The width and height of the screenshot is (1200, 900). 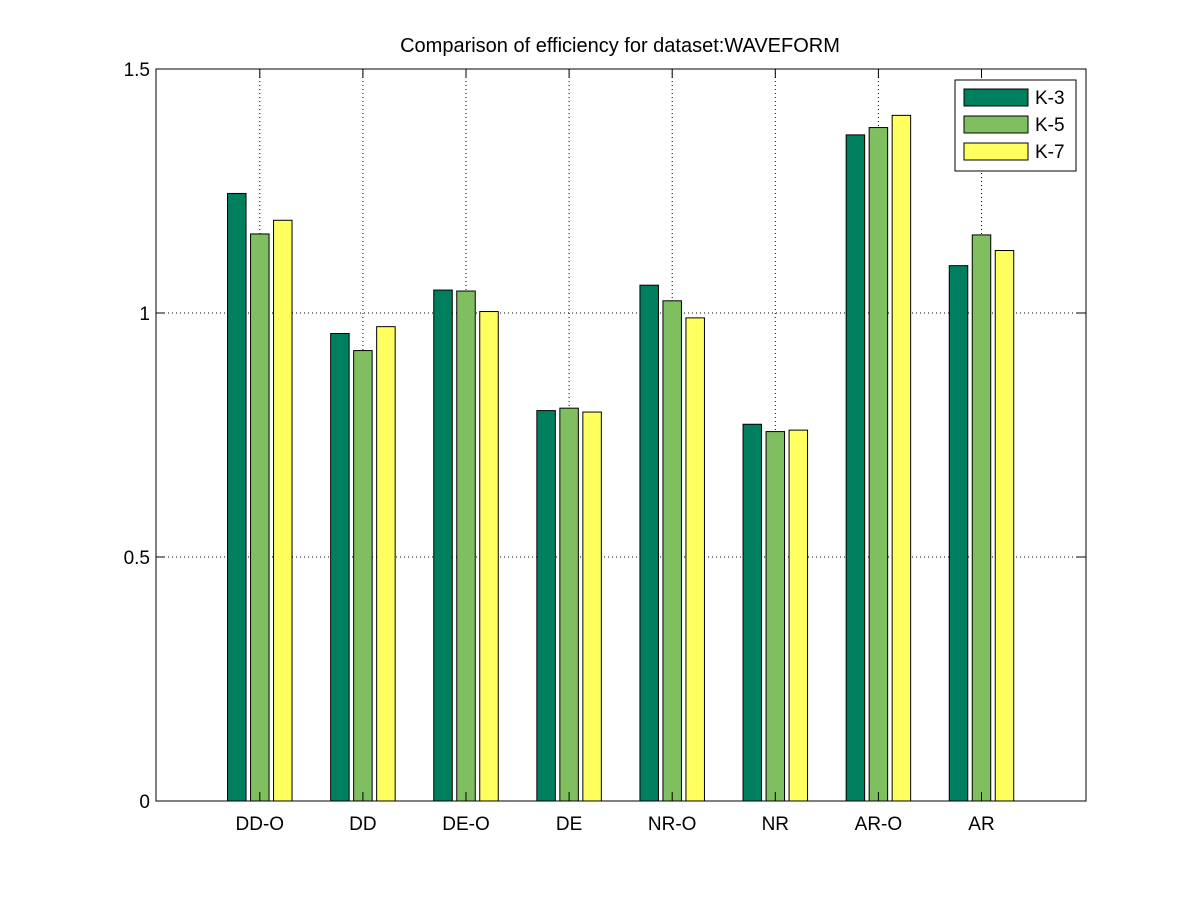 I want to click on y-tick-label: 1.5, so click(x=137, y=70).